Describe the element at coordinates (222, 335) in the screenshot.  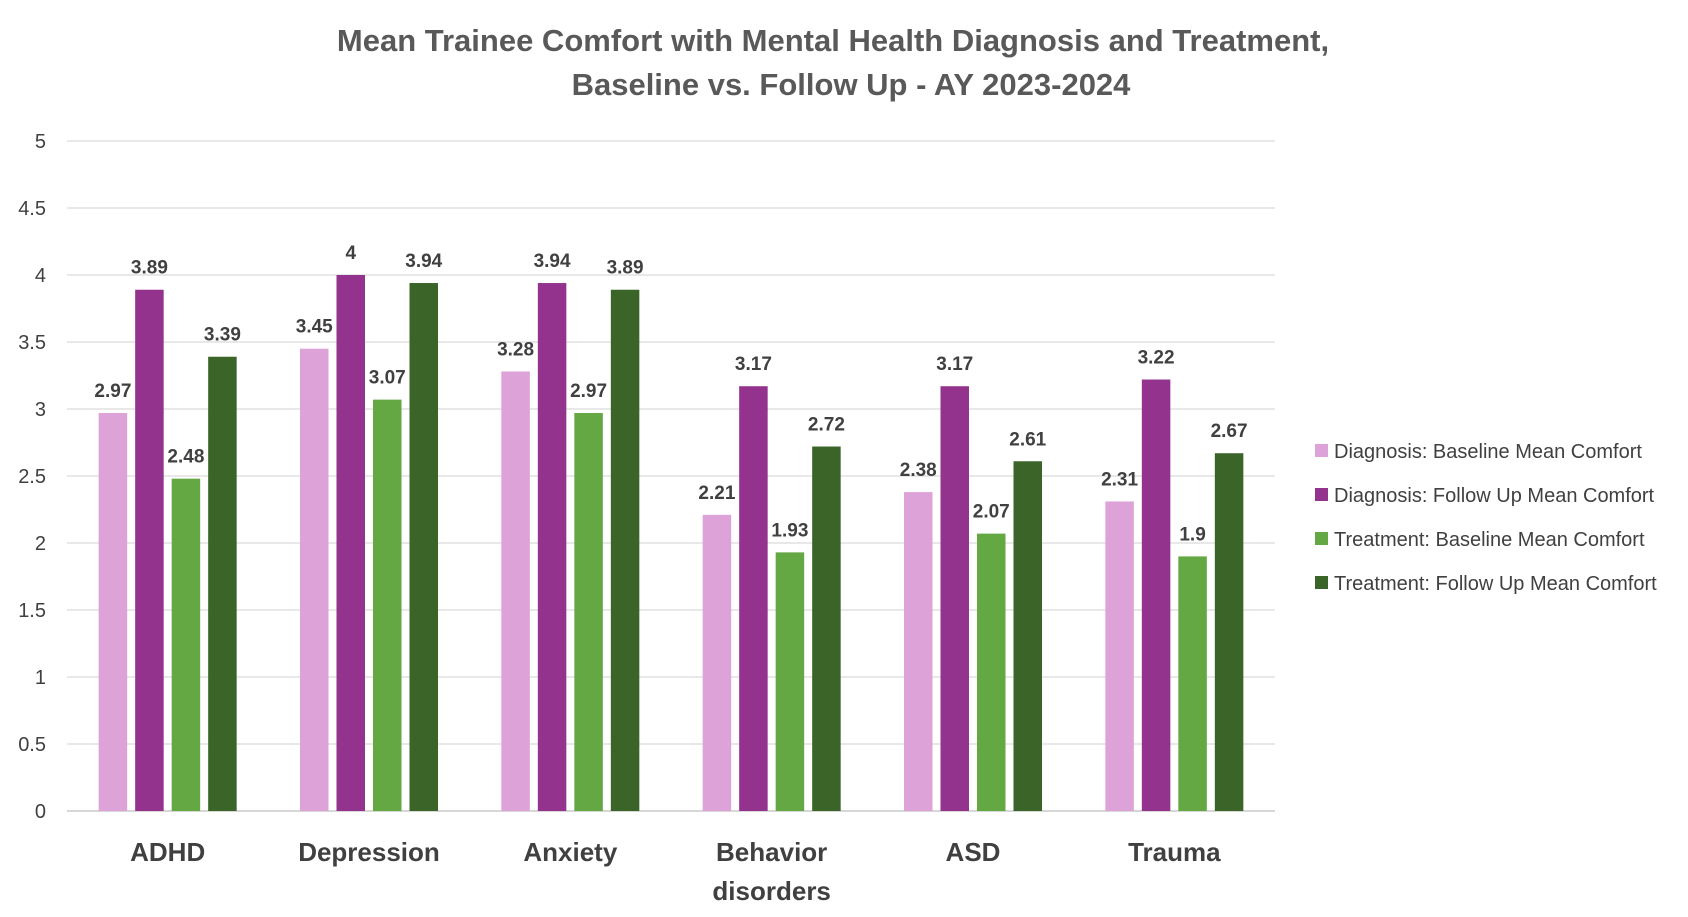
I see `data-label: 3.39` at that location.